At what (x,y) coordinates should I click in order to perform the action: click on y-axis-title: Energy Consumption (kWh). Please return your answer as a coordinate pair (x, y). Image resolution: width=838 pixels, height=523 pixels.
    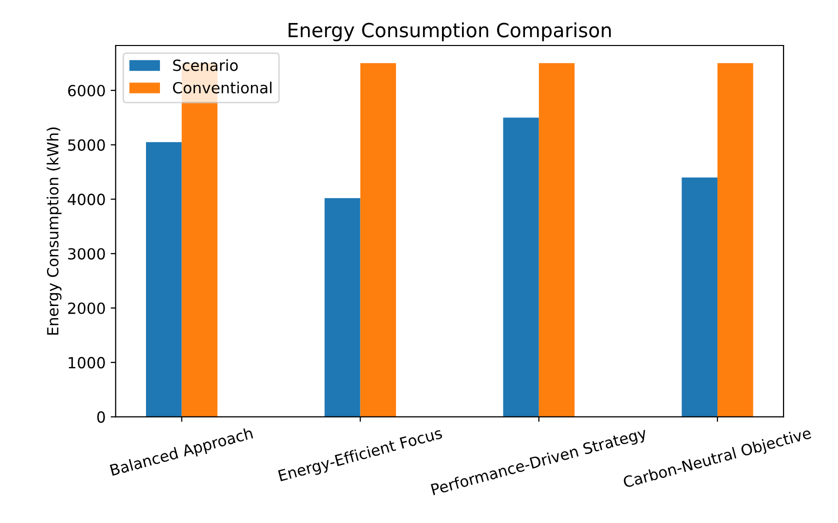
    Looking at the image, I should click on (54, 231).